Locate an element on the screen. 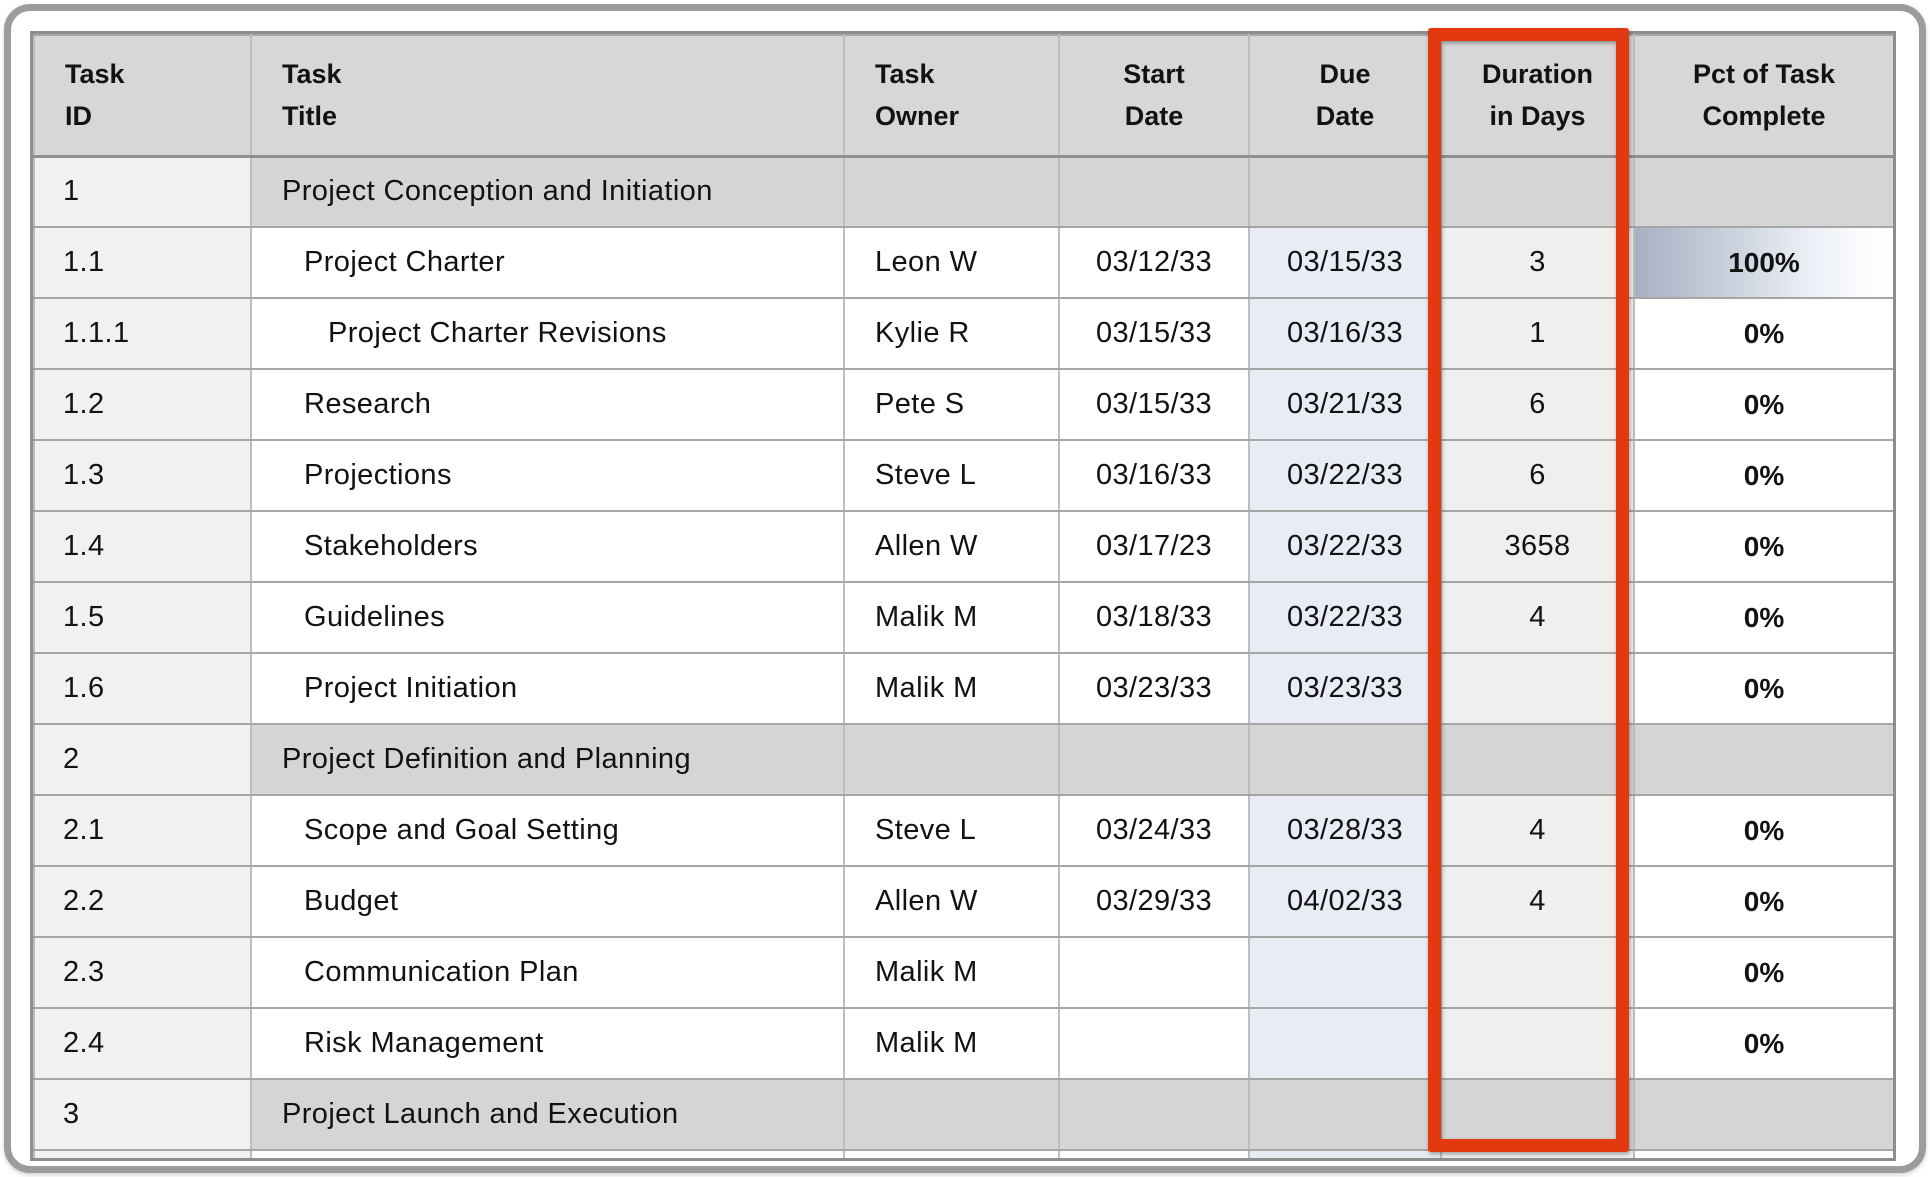 The image size is (1930, 1177). cell-id: 2.4 is located at coordinates (142, 1043).